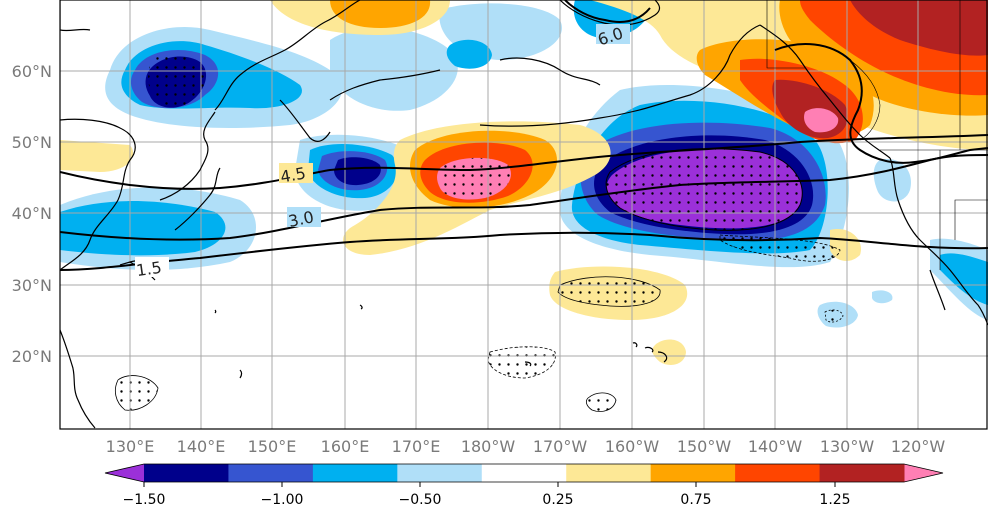 This screenshot has width=988, height=511. What do you see at coordinates (416, 446) in the screenshot?
I see `lon-label: 170°E` at bounding box center [416, 446].